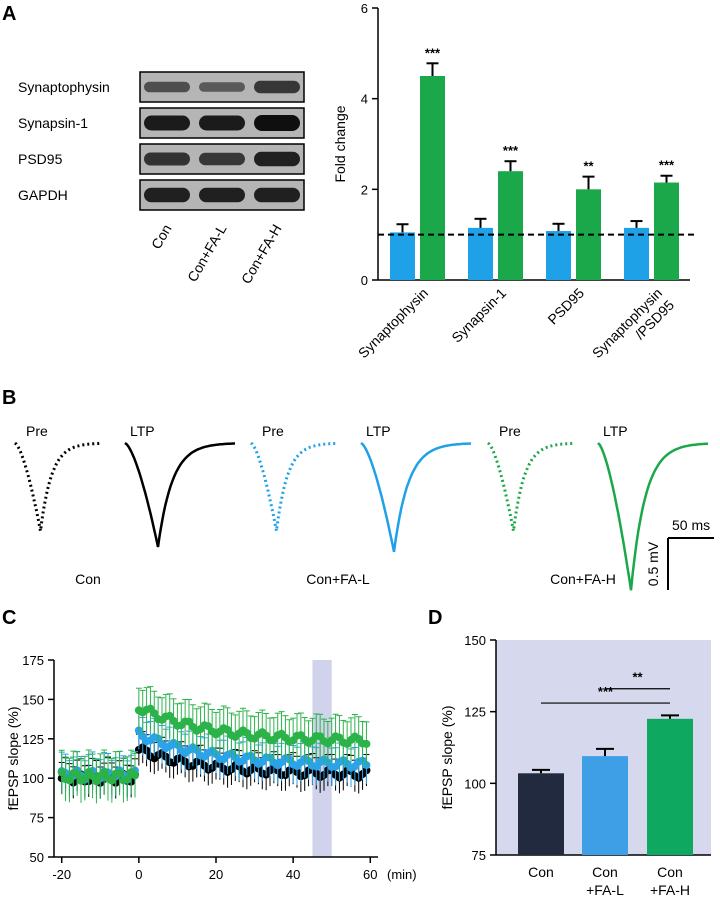  Describe the element at coordinates (670, 786) in the screenshot. I see `bar-con-fa-h` at that location.